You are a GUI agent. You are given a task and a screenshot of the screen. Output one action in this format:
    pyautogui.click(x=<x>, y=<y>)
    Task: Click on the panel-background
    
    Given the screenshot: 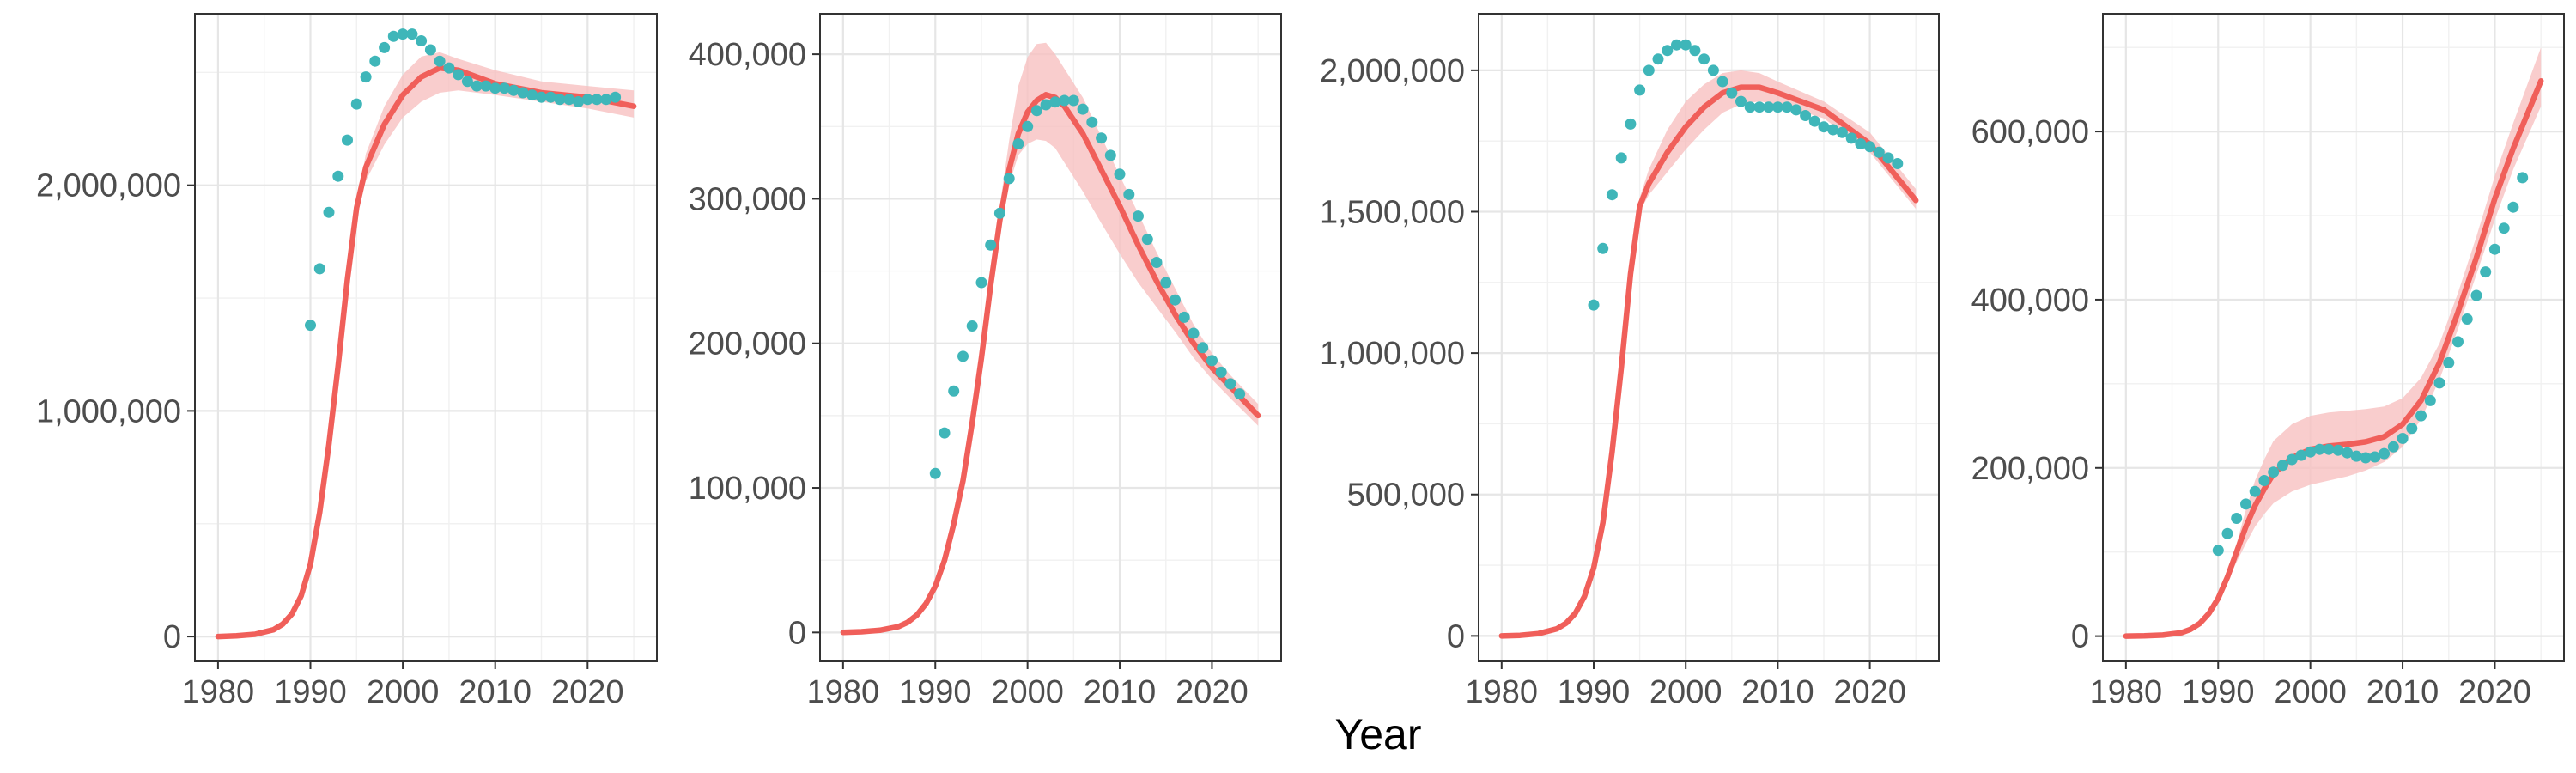 What is the action you would take?
    pyautogui.click(x=2333, y=337)
    